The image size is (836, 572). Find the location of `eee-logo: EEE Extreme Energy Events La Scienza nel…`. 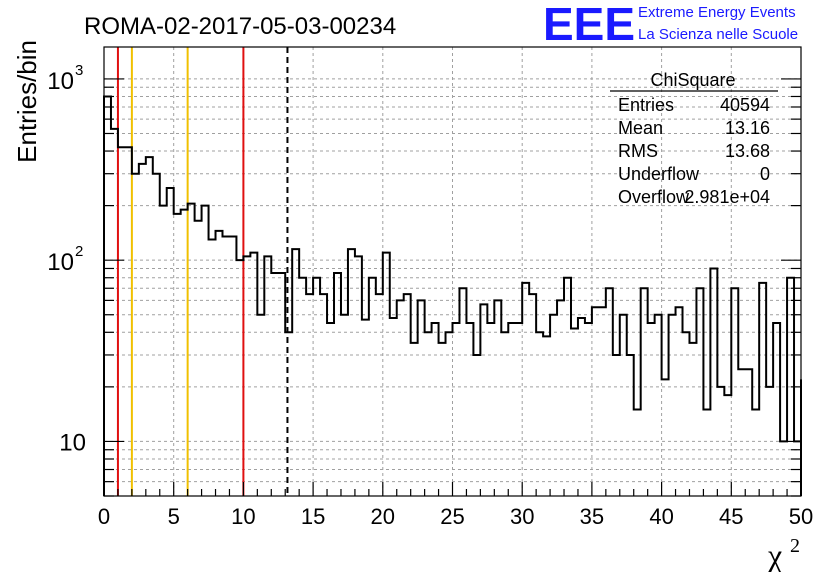

eee-logo: EEE Extreme Energy Events La Scienza nel… is located at coordinates (670, 25).